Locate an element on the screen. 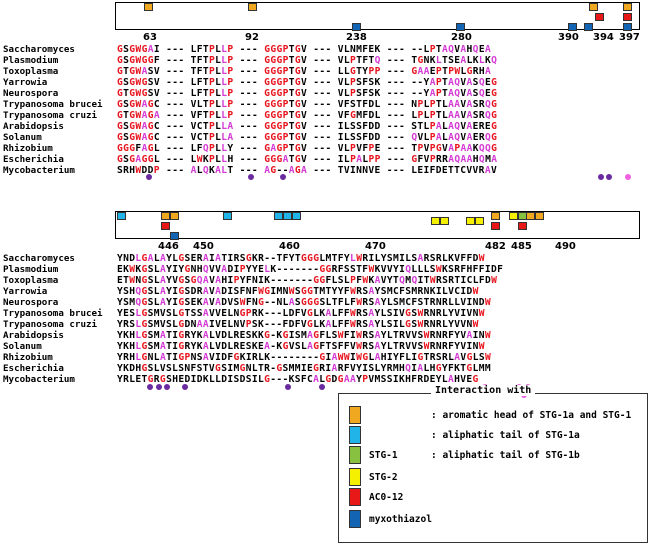  position-number: 92 is located at coordinates (252, 37).